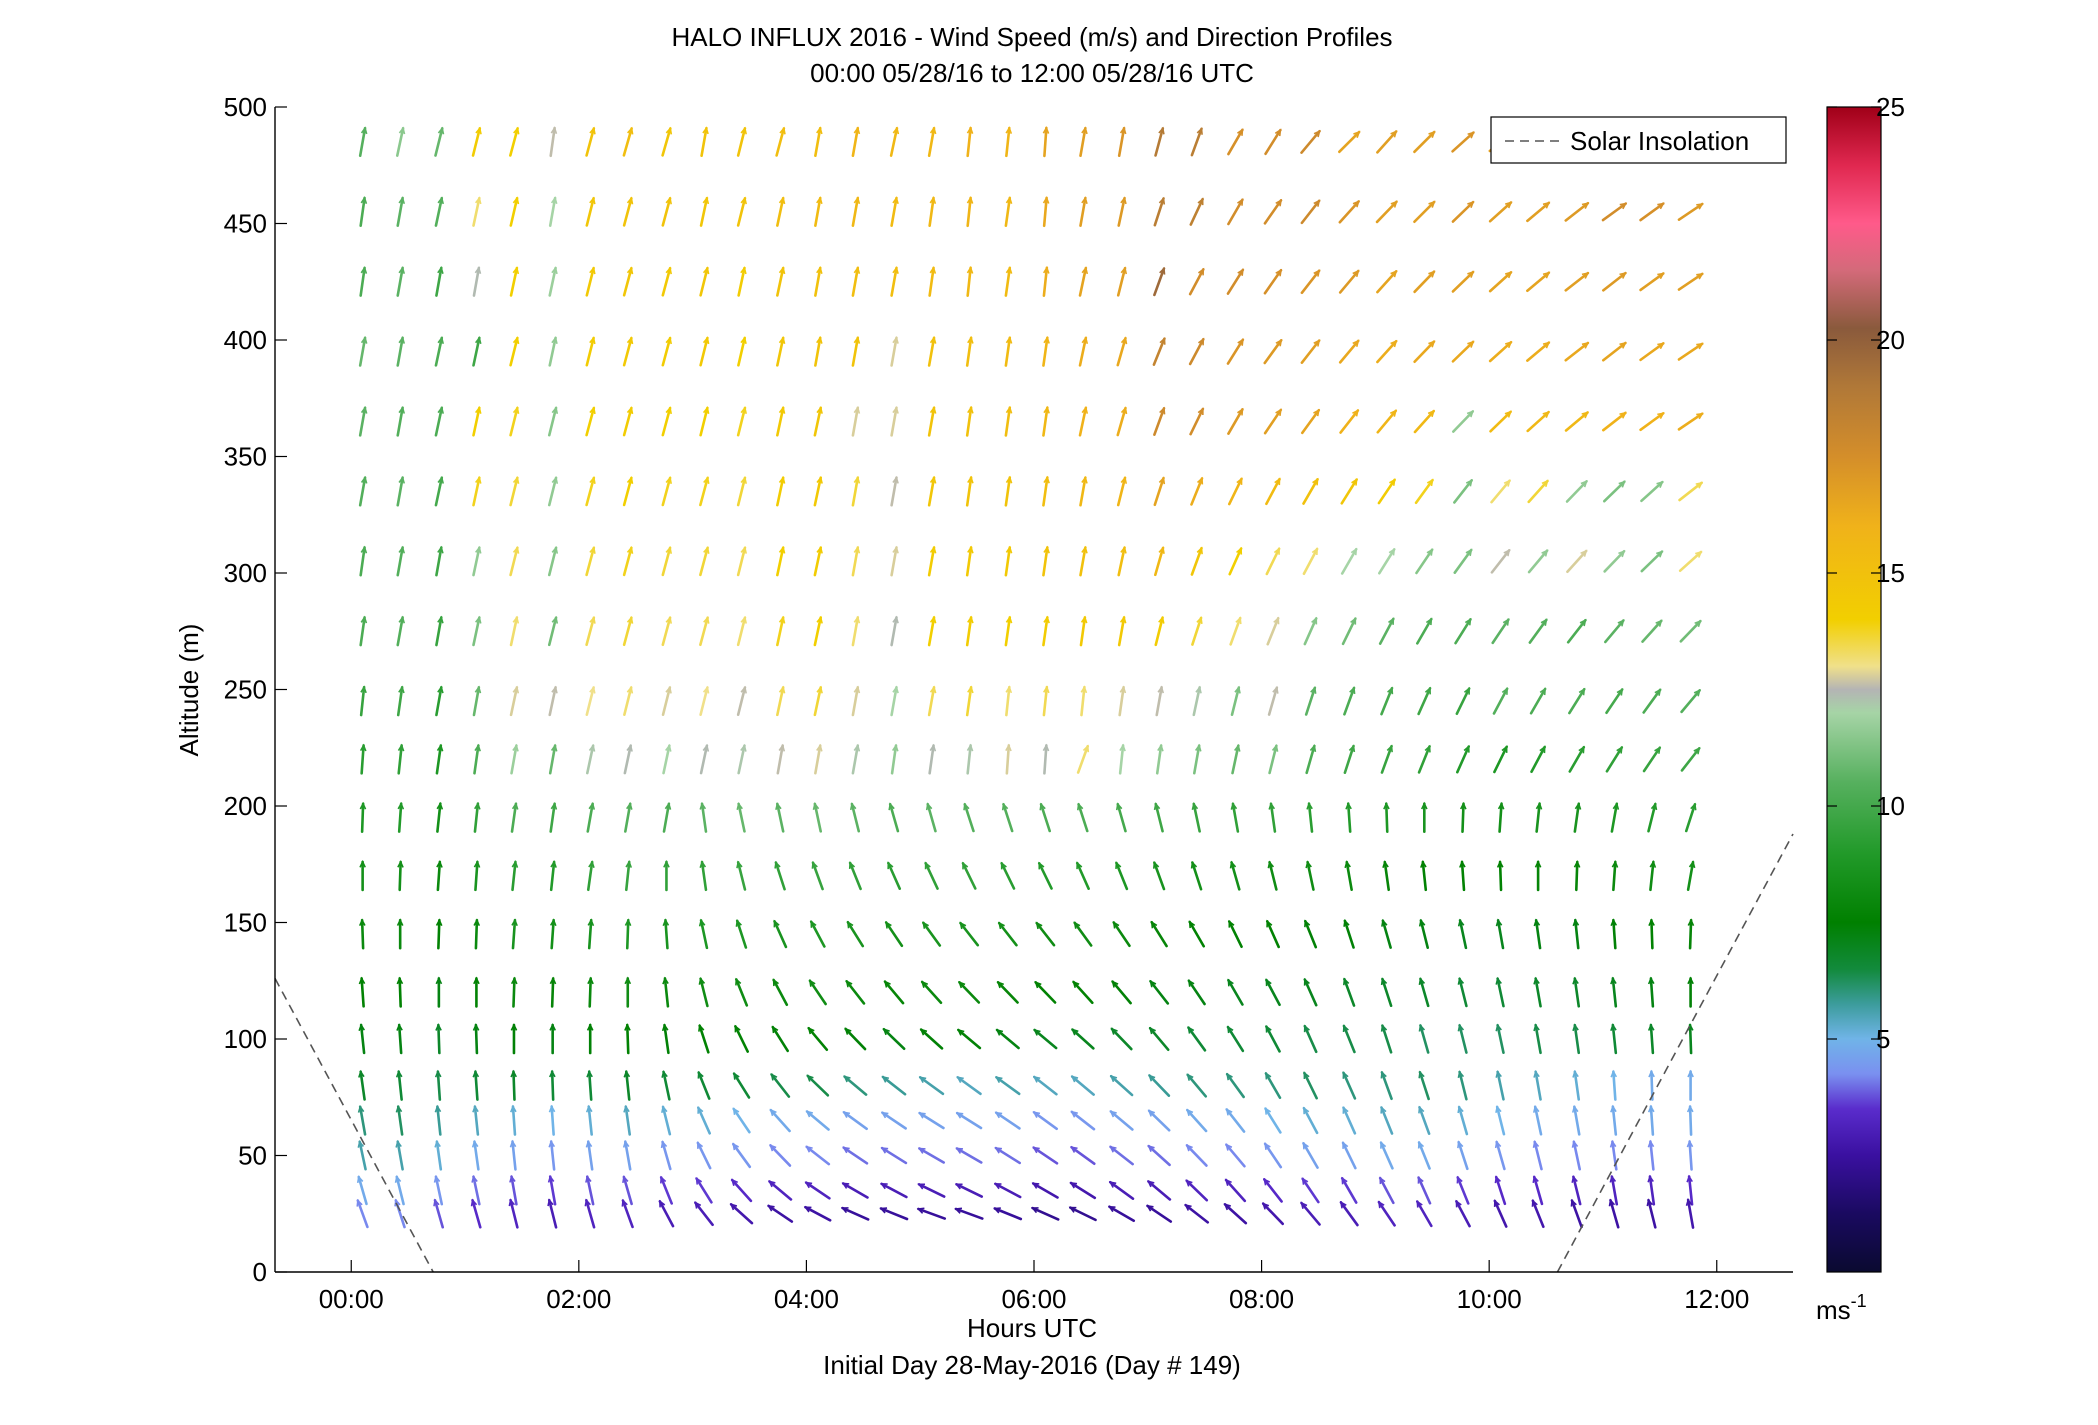 This screenshot has height=1425, width=2098. I want to click on legend: Solar Insolation, so click(1638, 140).